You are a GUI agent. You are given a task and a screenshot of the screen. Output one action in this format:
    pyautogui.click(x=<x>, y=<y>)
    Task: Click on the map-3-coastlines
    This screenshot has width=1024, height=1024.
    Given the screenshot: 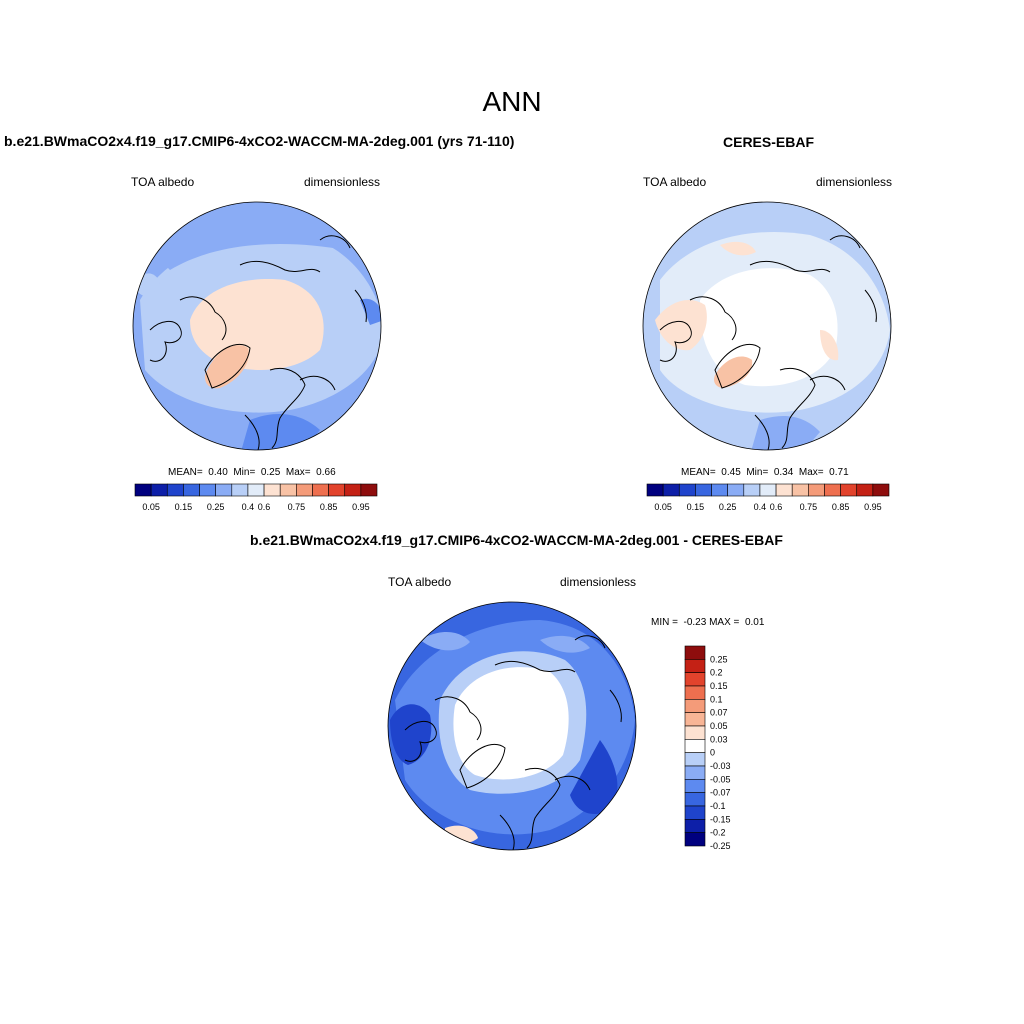 What is the action you would take?
    pyautogui.click(x=513, y=742)
    